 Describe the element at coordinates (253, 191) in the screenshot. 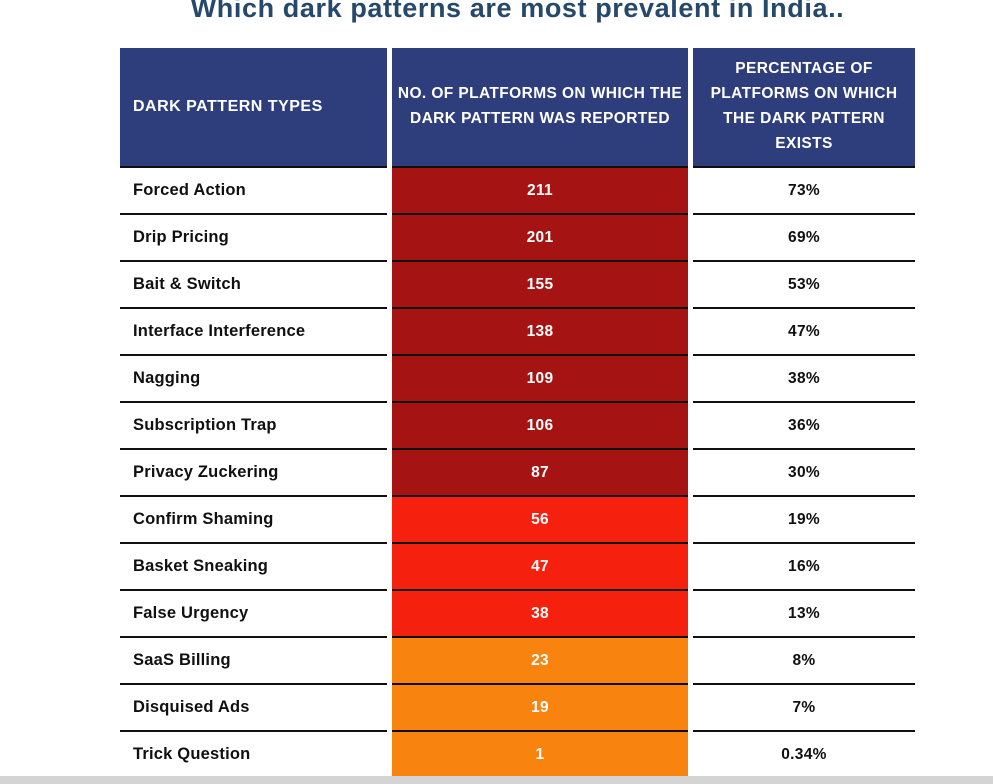

I see `pattern-type-cell: Forced Action` at that location.